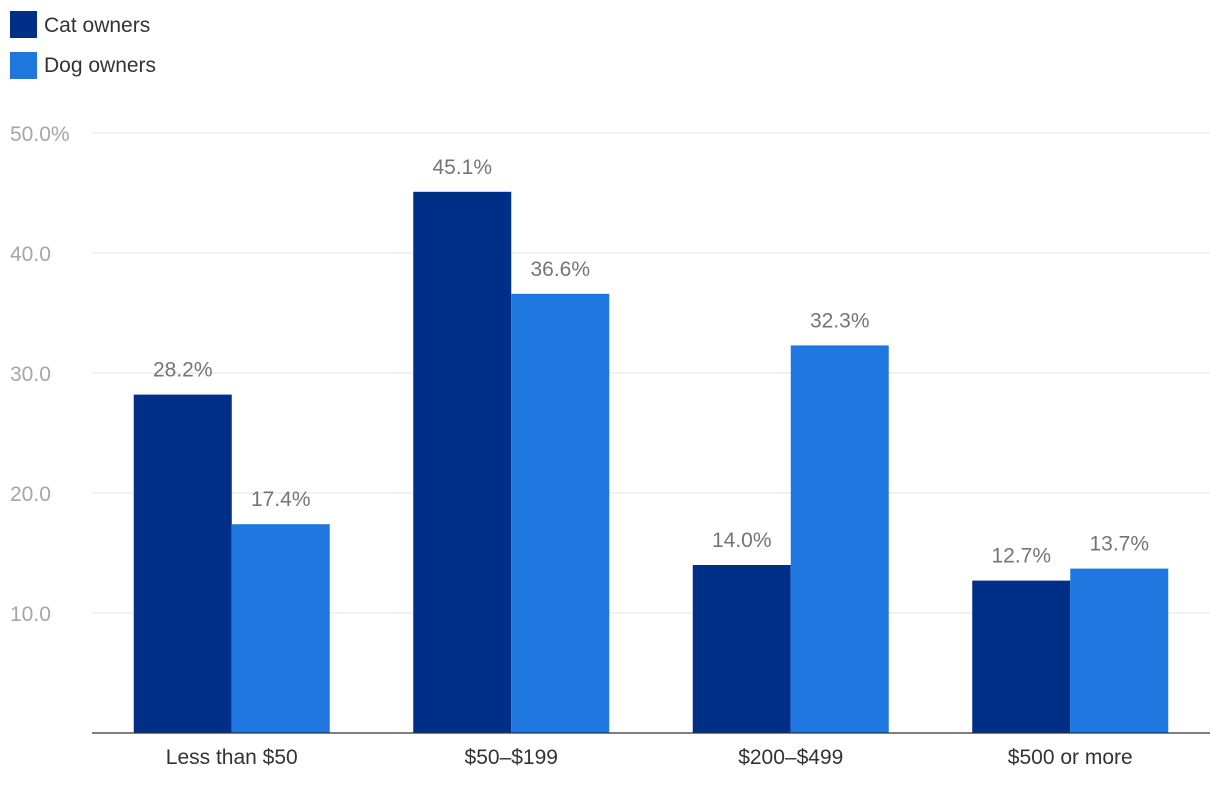 The image size is (1220, 790). Describe the element at coordinates (23, 65) in the screenshot. I see `legend-swatch-dog-owners` at that location.